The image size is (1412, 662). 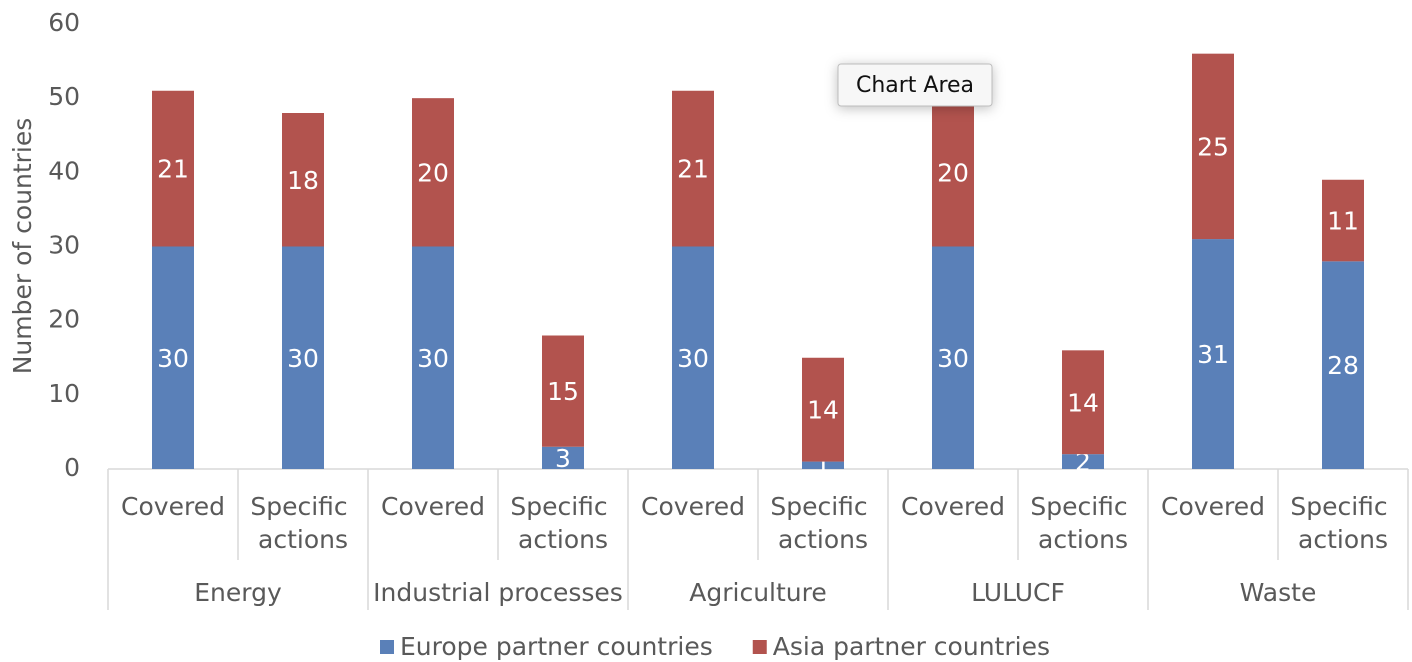 I want to click on legend-label: Europe partner countries, so click(x=556, y=646).